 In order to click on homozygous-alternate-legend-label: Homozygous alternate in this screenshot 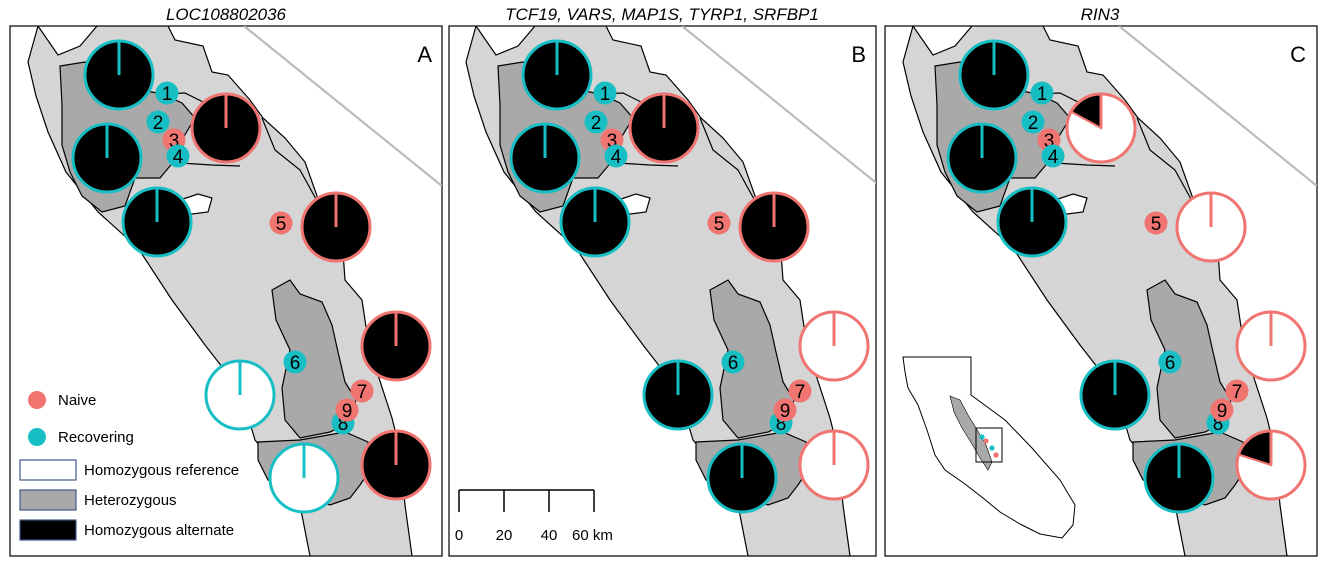, I will do `click(159, 530)`.